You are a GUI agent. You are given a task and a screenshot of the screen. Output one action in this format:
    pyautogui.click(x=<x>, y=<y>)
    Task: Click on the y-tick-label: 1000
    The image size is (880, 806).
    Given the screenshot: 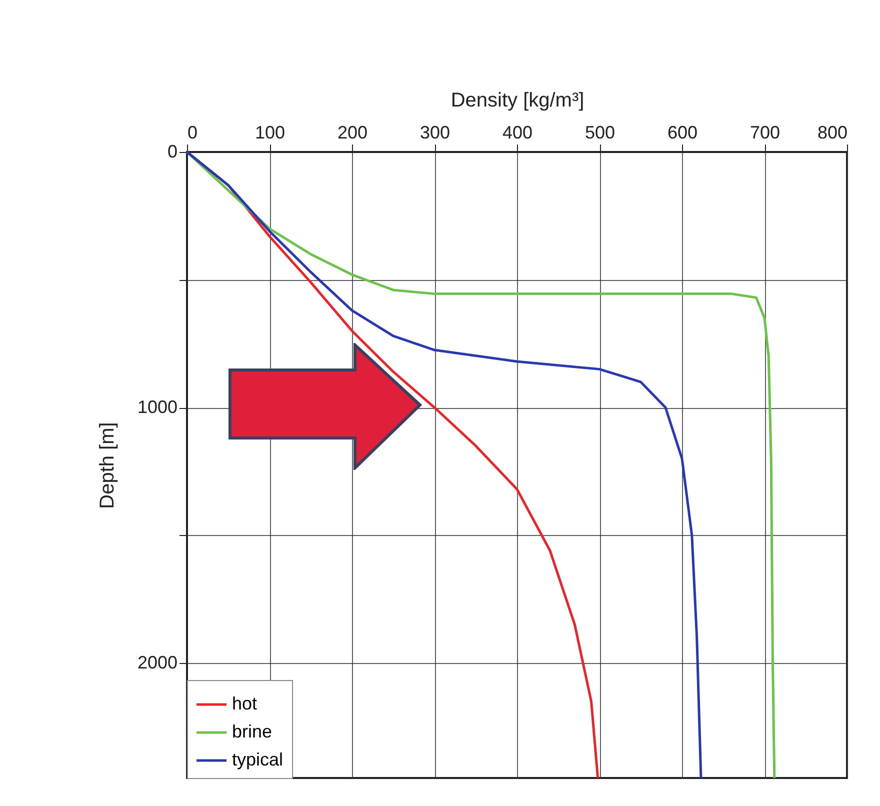 What is the action you would take?
    pyautogui.click(x=157, y=407)
    